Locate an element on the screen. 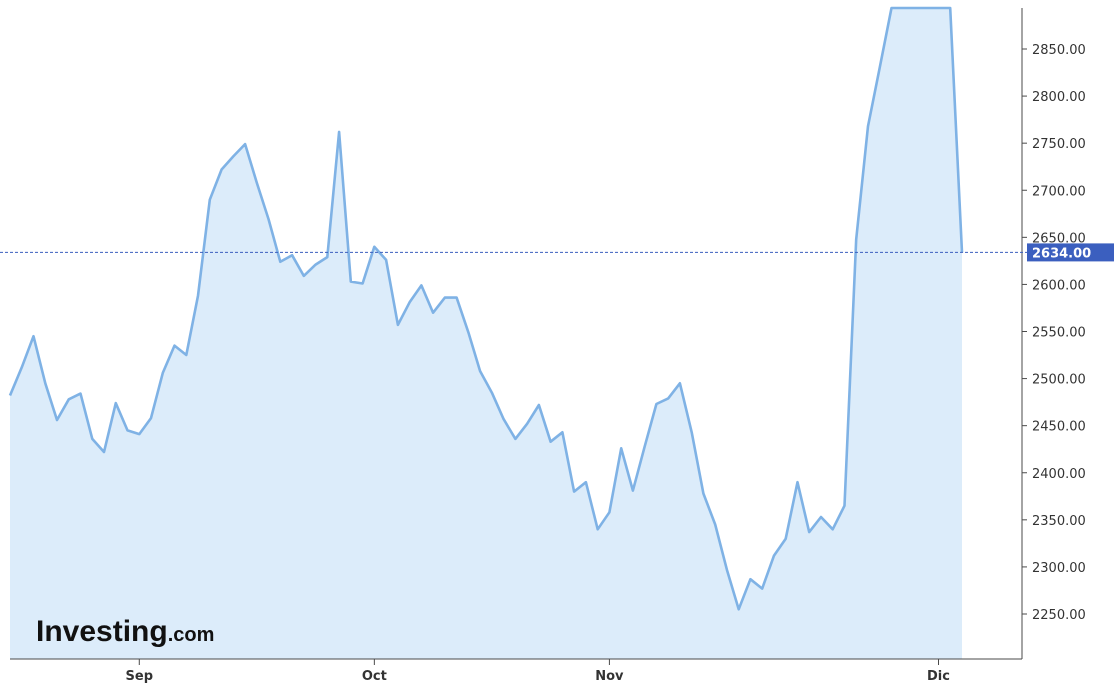 The width and height of the screenshot is (1114, 685). x-tick-label: Nov is located at coordinates (609, 676).